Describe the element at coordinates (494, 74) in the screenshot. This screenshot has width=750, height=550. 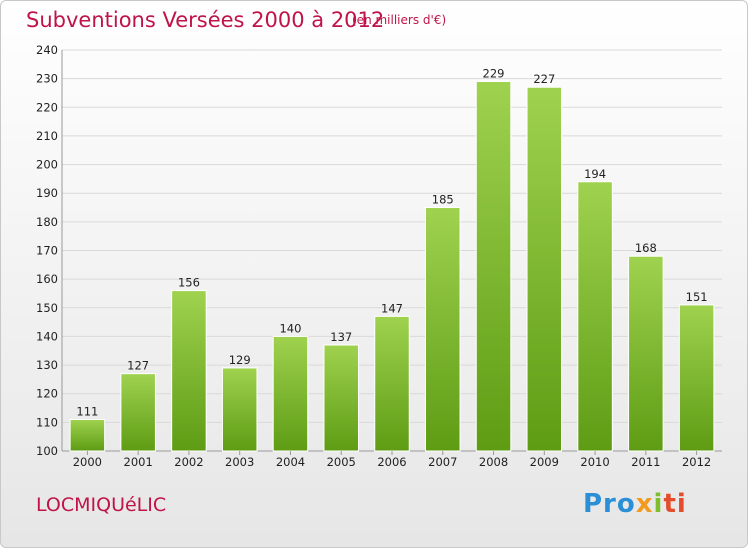
I see `data-label: 229` at that location.